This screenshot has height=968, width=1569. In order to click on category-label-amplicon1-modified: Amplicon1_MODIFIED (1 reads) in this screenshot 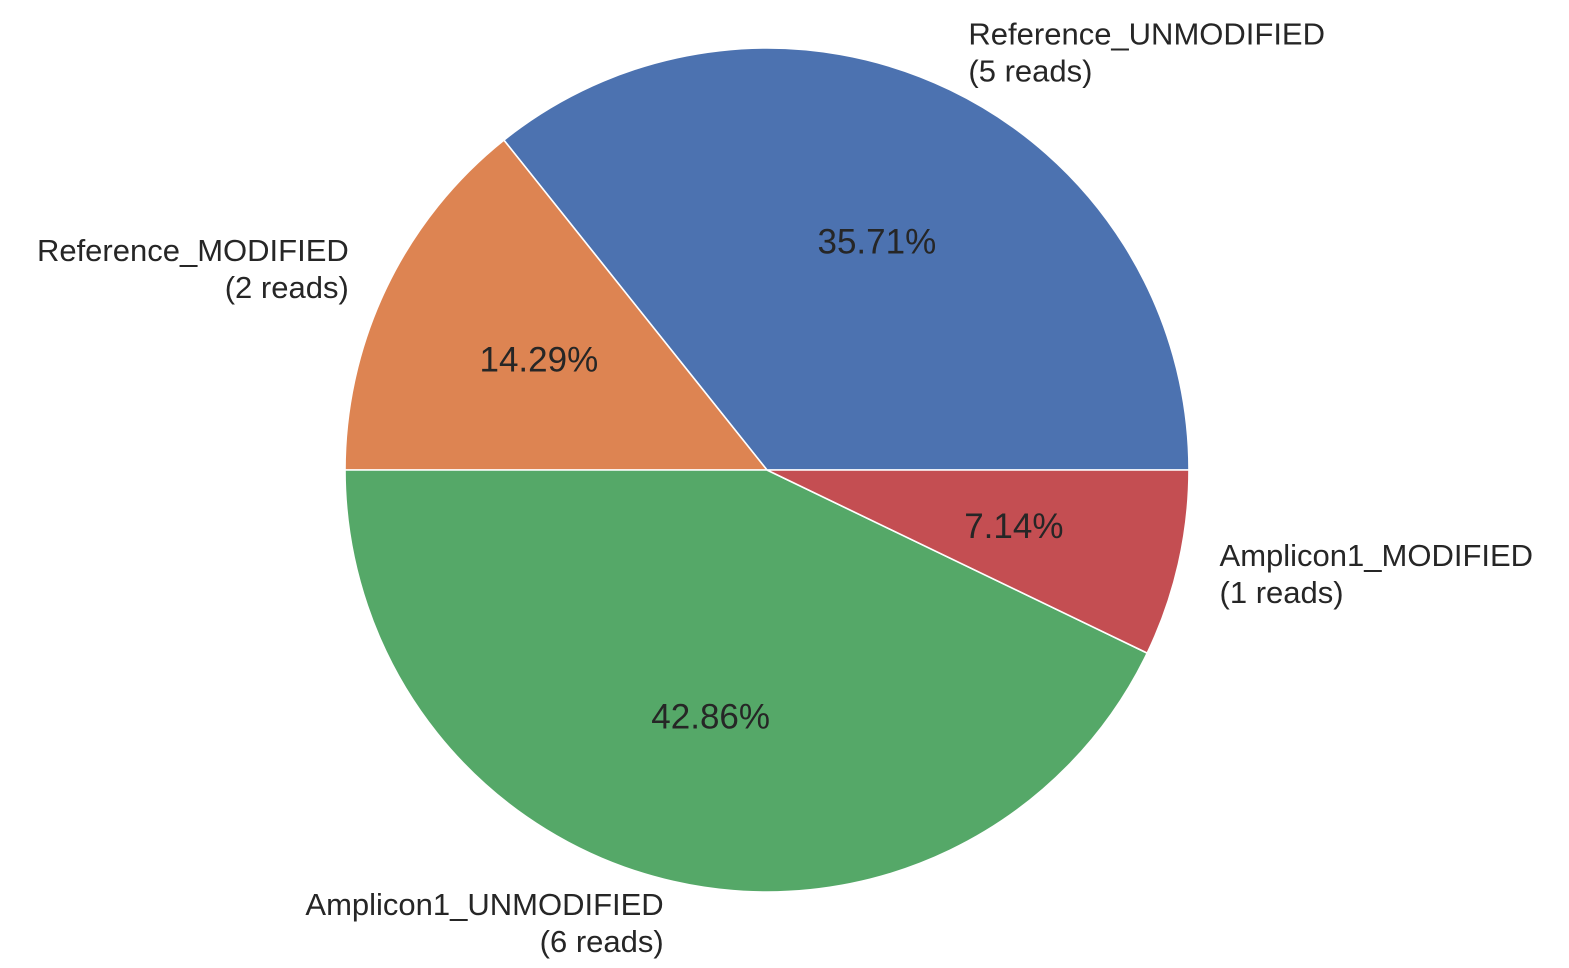, I will do `click(1377, 573)`.